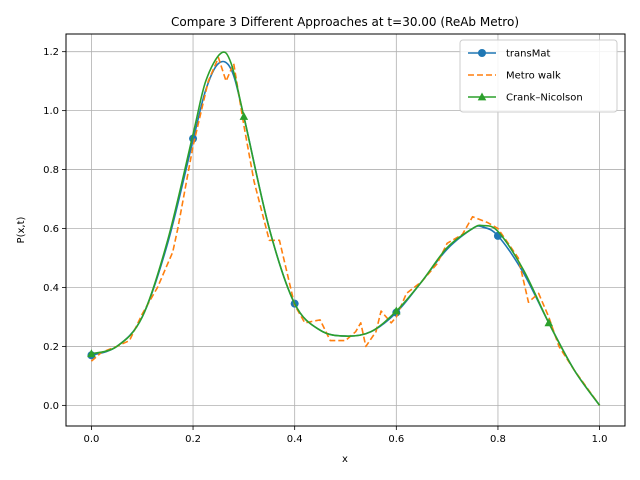 Image resolution: width=640 pixels, height=480 pixels. Describe the element at coordinates (91, 439) in the screenshot. I see `x-tick-label: 0.0` at that location.